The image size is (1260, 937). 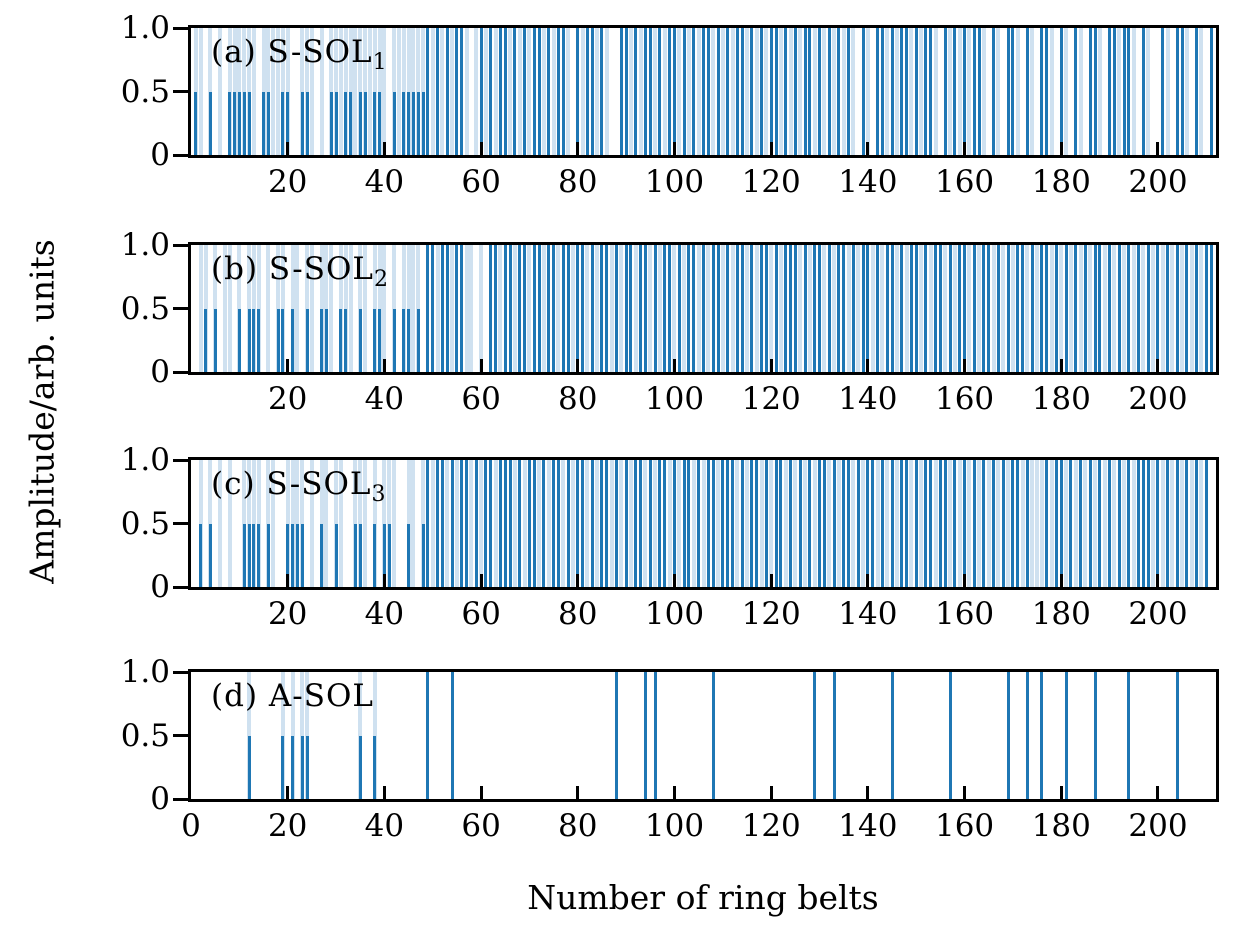 I want to click on y-tick-label: 0.5, so click(x=145, y=308).